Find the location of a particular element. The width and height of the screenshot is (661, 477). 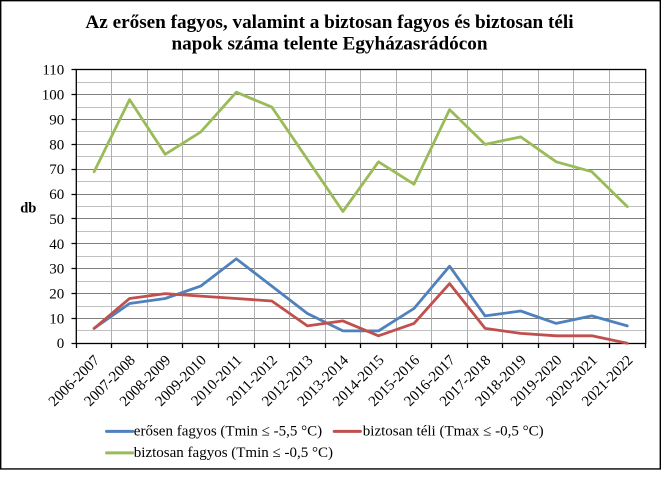

svg-text: 50 is located at coordinates (56, 220).